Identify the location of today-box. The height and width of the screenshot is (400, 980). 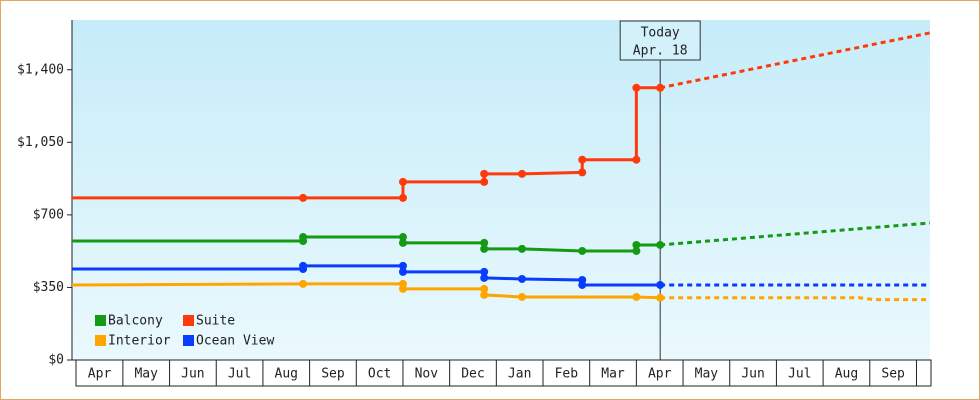
(660, 40).